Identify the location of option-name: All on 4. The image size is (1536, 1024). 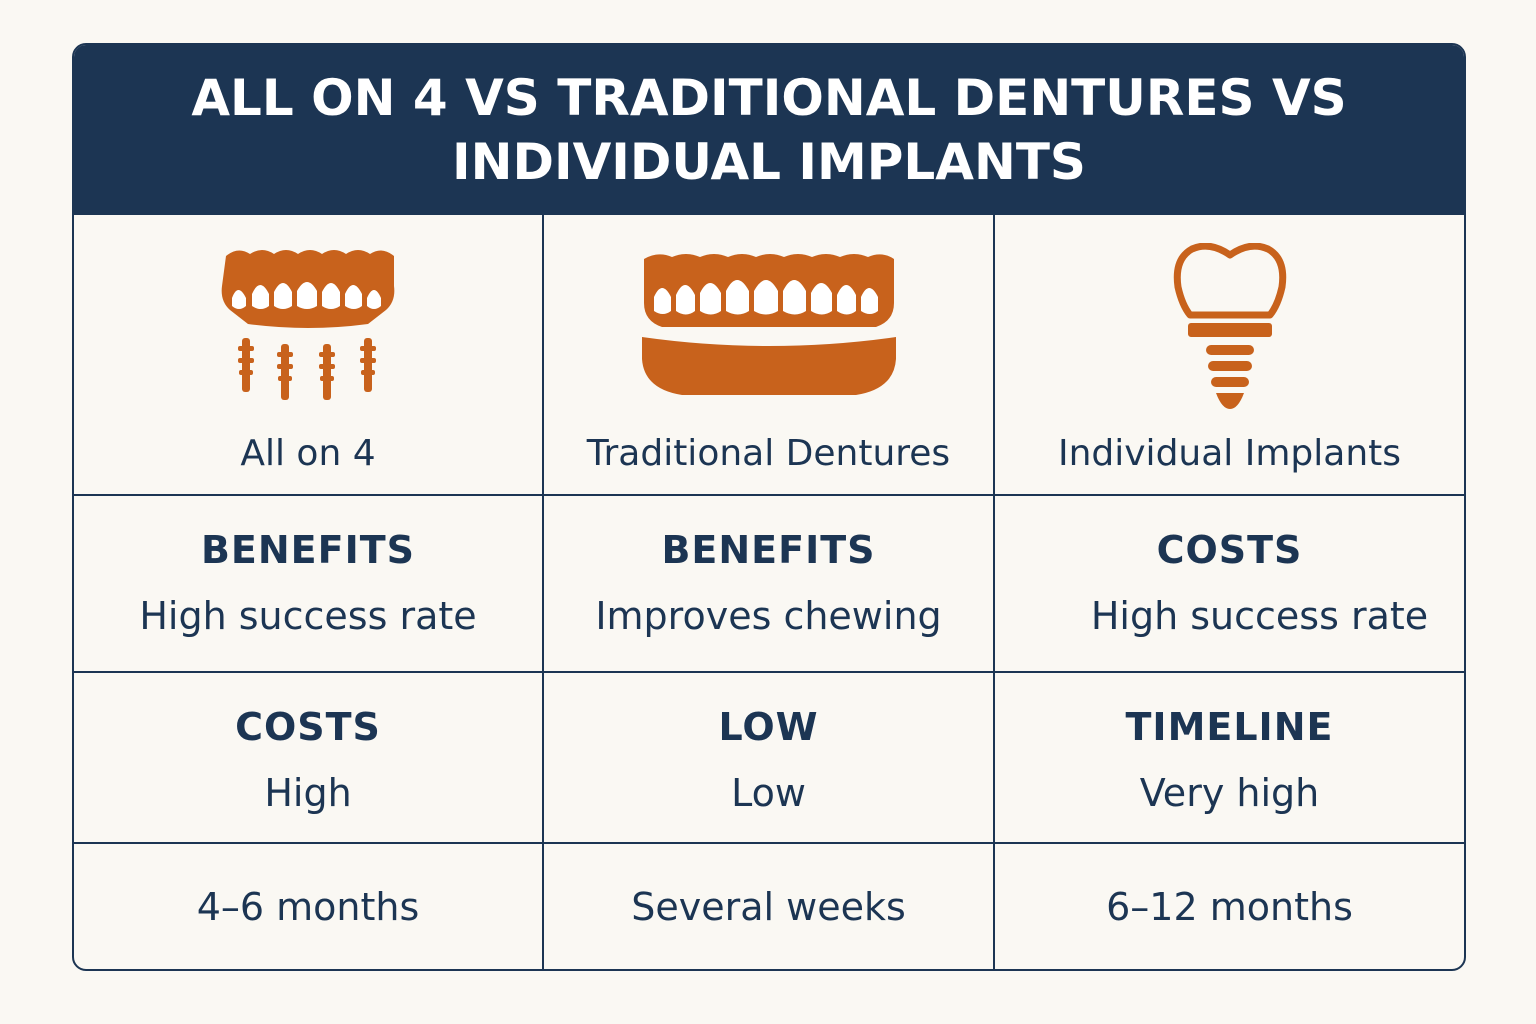
(308, 453).